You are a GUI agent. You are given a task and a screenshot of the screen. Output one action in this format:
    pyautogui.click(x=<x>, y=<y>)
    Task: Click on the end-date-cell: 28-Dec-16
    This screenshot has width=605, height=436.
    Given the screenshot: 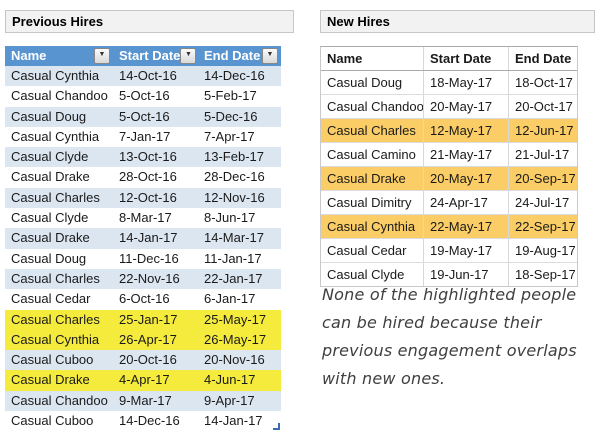 What is the action you would take?
    pyautogui.click(x=234, y=177)
    